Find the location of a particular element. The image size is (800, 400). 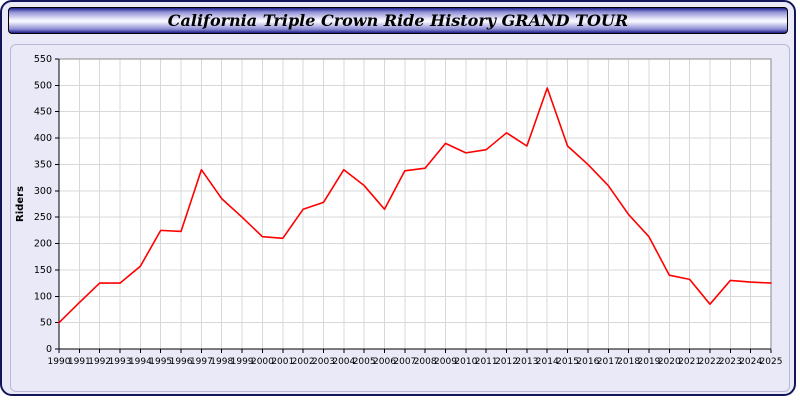

y-tick-label: 150 is located at coordinates (43, 270).